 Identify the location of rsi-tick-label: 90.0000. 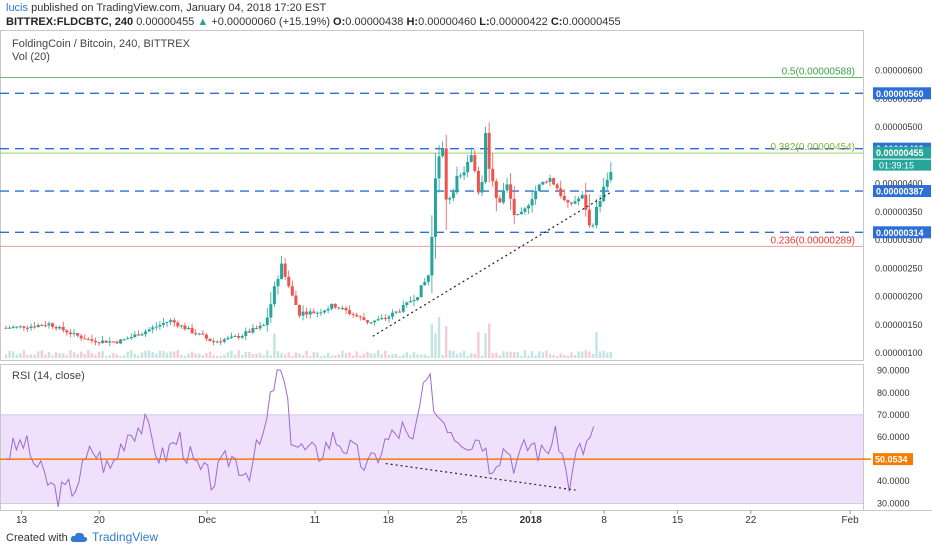
(893, 371).